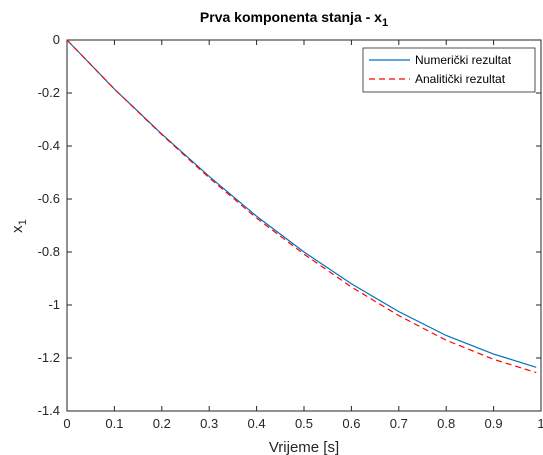 The height and width of the screenshot is (455, 543). Describe the element at coordinates (209, 423) in the screenshot. I see `x-tick-label: 0.3` at that location.